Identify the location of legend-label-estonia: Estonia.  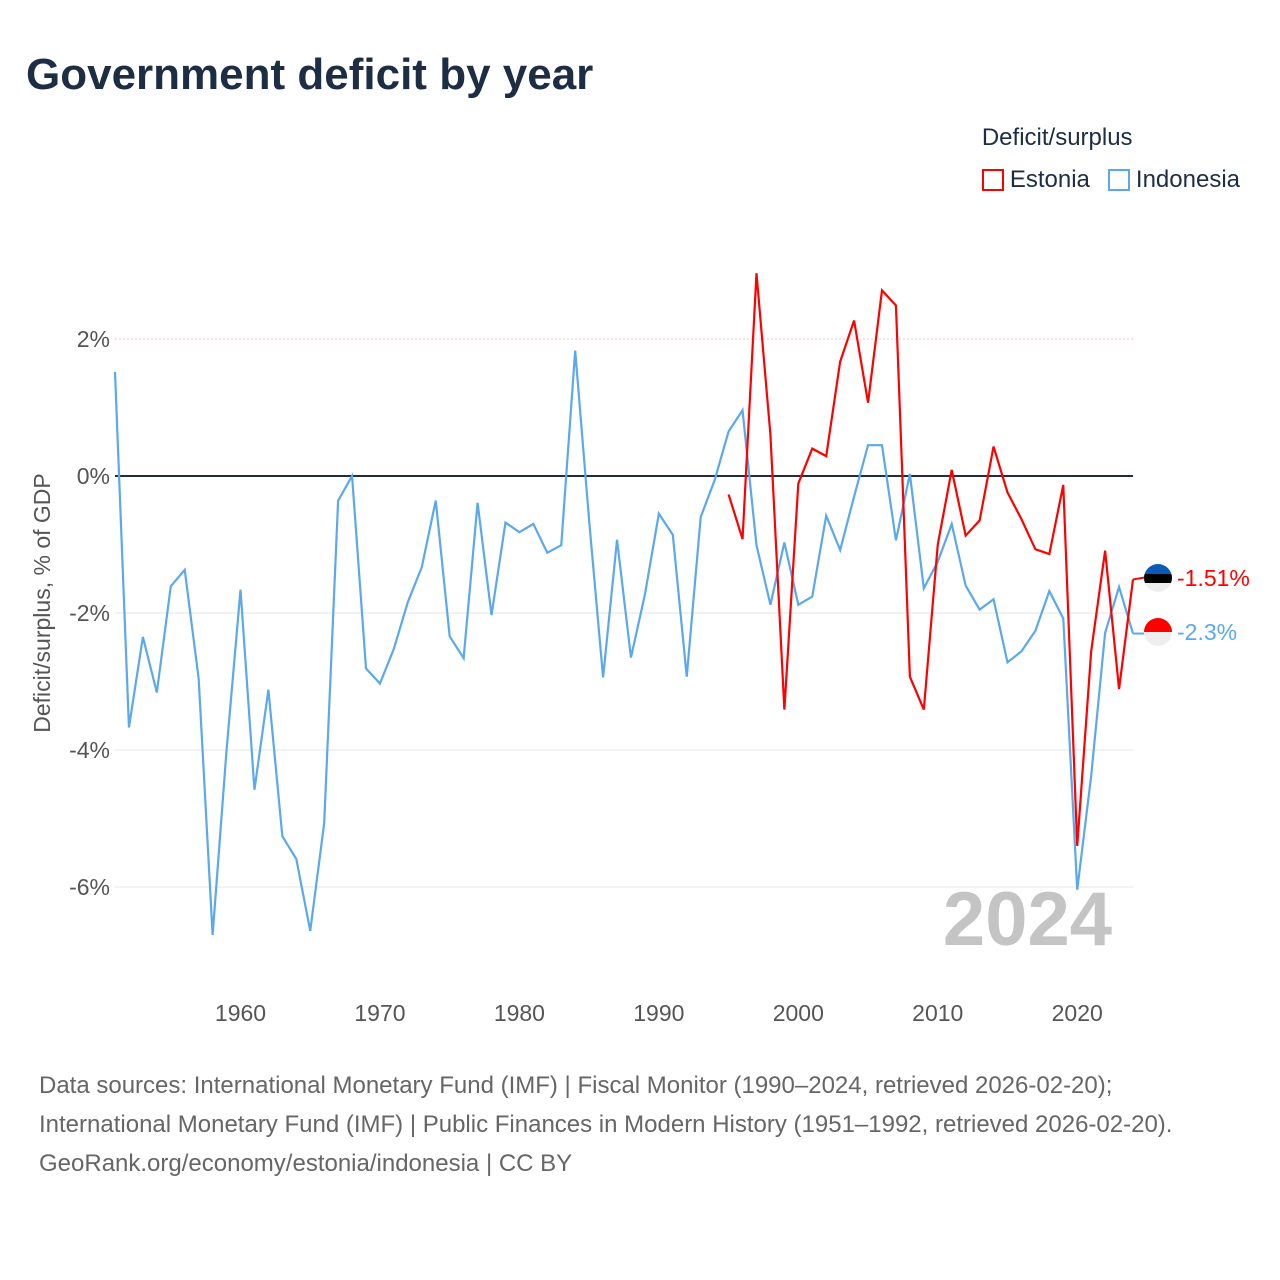
(1049, 179).